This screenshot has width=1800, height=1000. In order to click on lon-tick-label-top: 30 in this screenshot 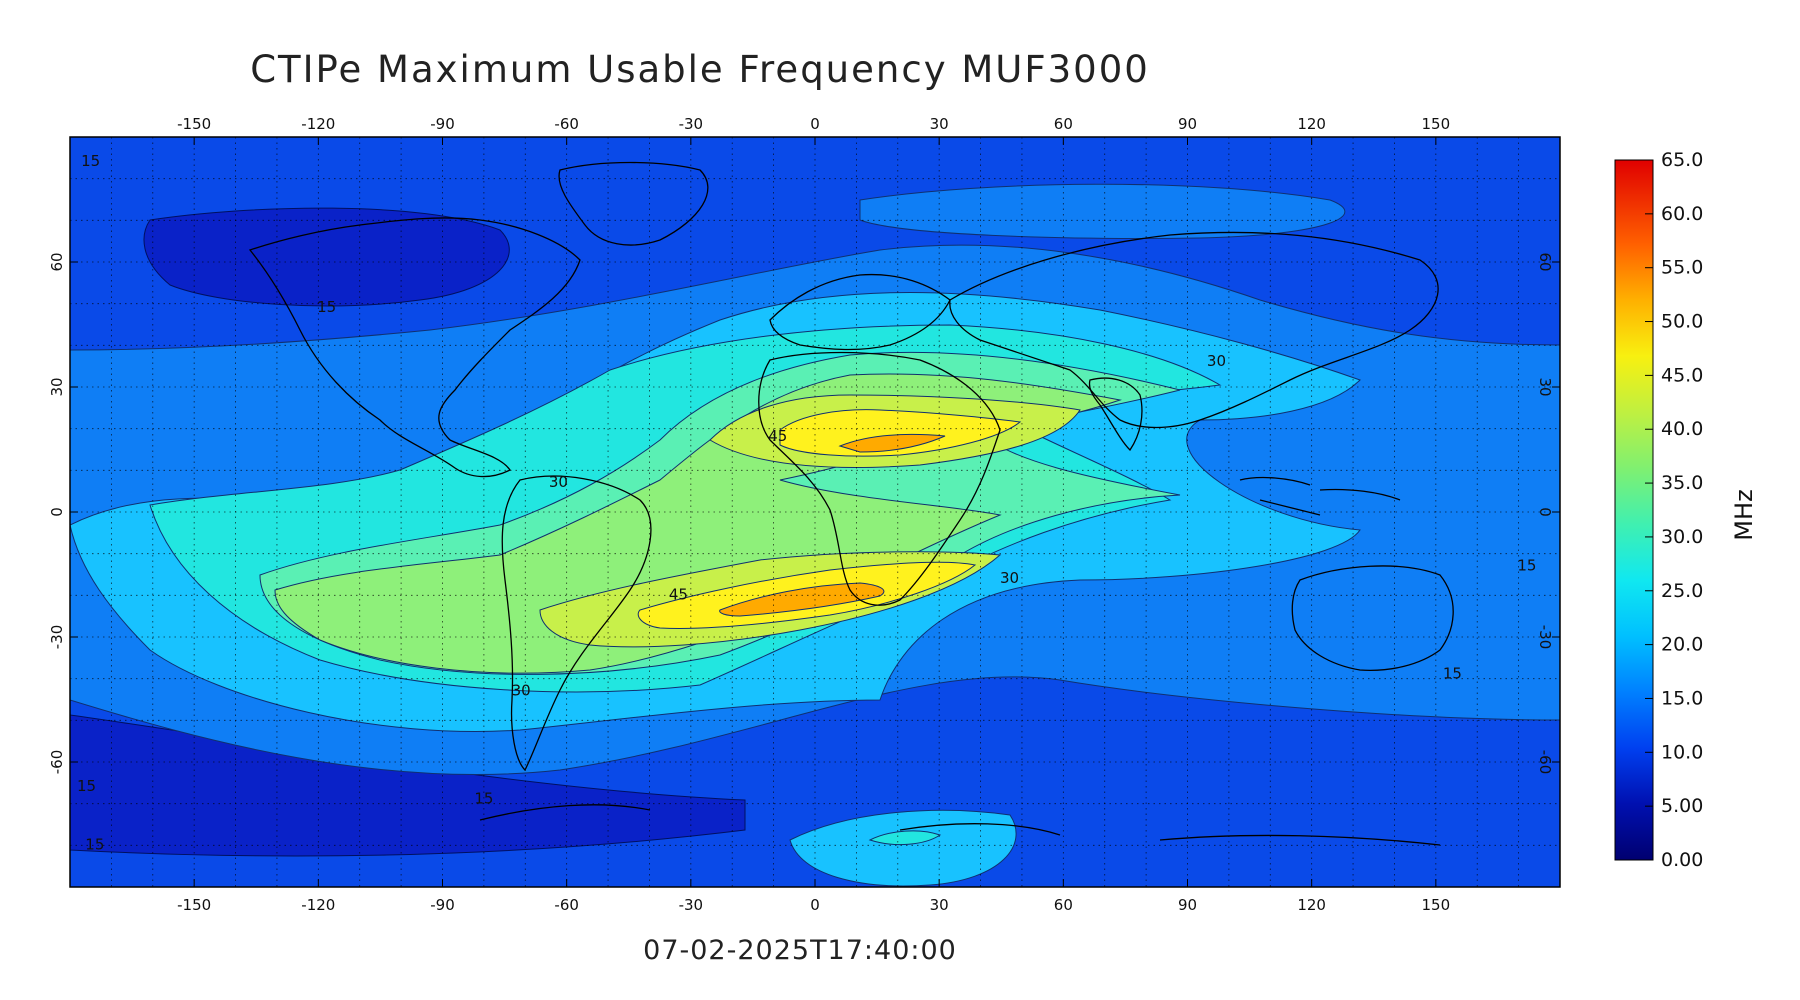, I will do `click(939, 124)`.